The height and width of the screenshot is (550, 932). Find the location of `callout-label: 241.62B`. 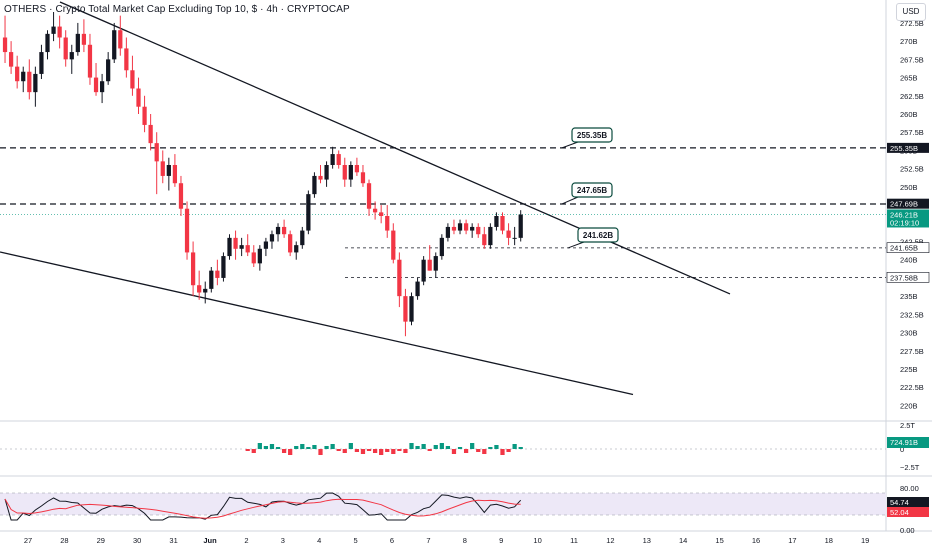

callout-label: 241.62B is located at coordinates (598, 235).